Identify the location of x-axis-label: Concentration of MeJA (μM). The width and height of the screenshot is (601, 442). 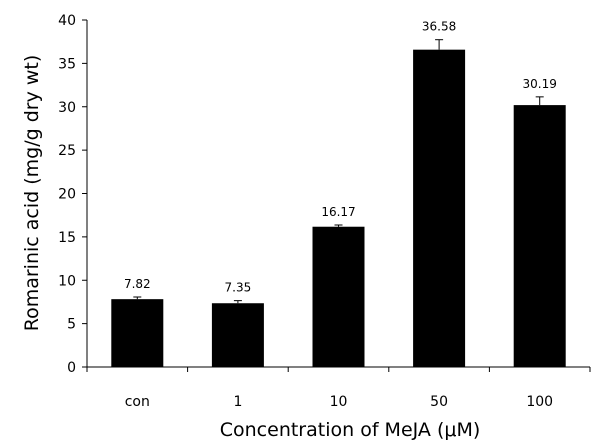
(350, 430).